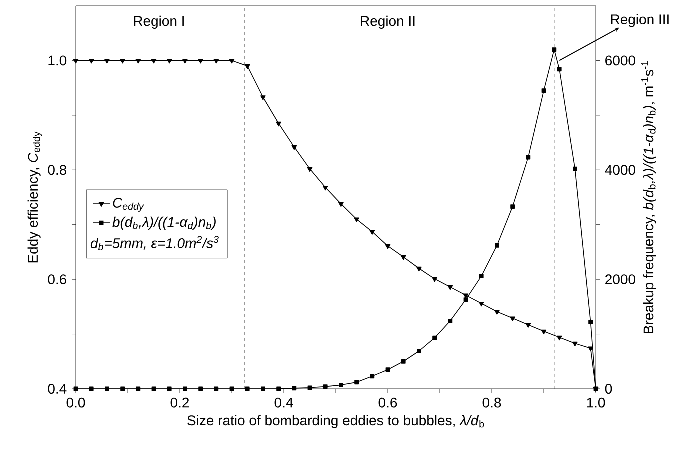  What do you see at coordinates (388, 22) in the screenshot?
I see `annotation: Region II` at bounding box center [388, 22].